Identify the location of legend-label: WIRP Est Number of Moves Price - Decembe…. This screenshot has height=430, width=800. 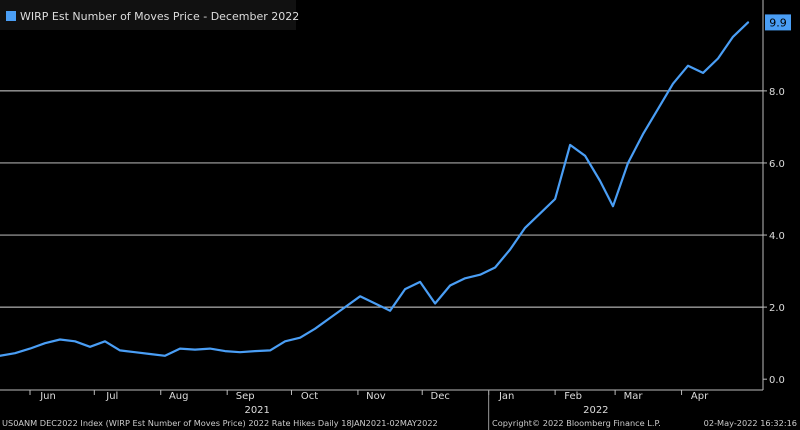
(159, 16).